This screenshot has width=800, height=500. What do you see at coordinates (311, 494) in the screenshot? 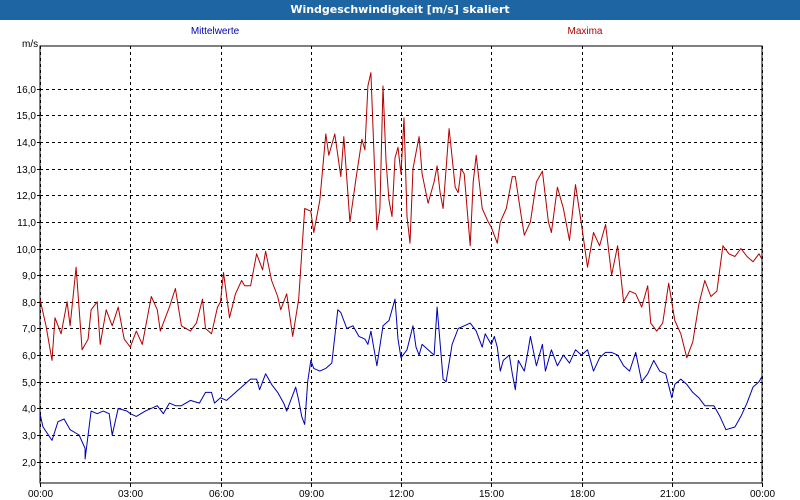
I see `x-tick-time-label: 09:00` at bounding box center [311, 494].